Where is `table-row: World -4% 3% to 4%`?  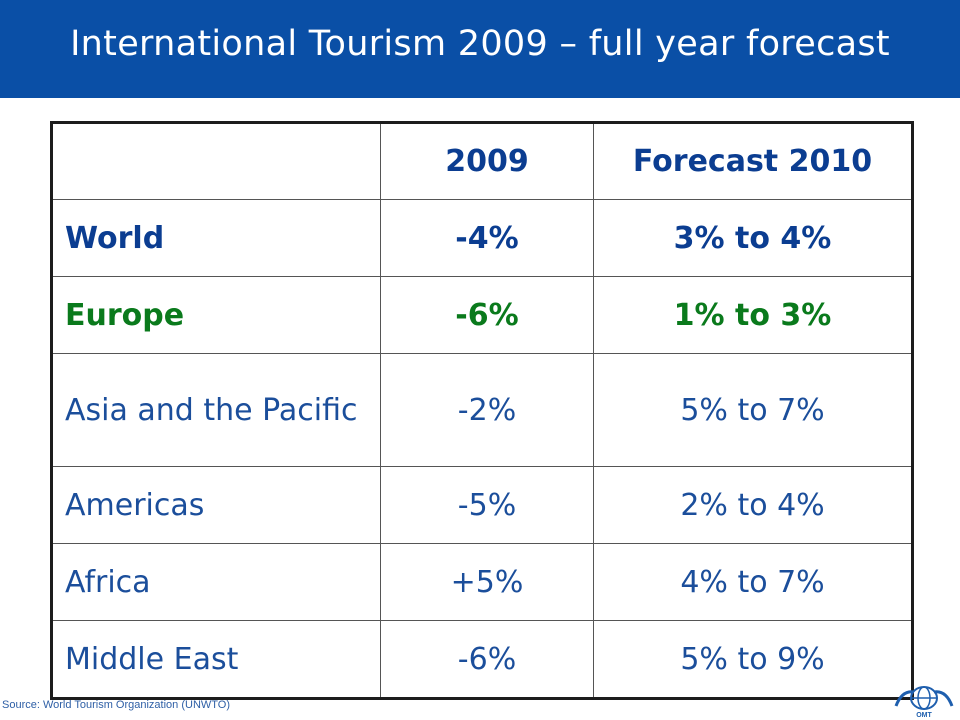 table-row: World -4% 3% to 4% is located at coordinates (482, 238).